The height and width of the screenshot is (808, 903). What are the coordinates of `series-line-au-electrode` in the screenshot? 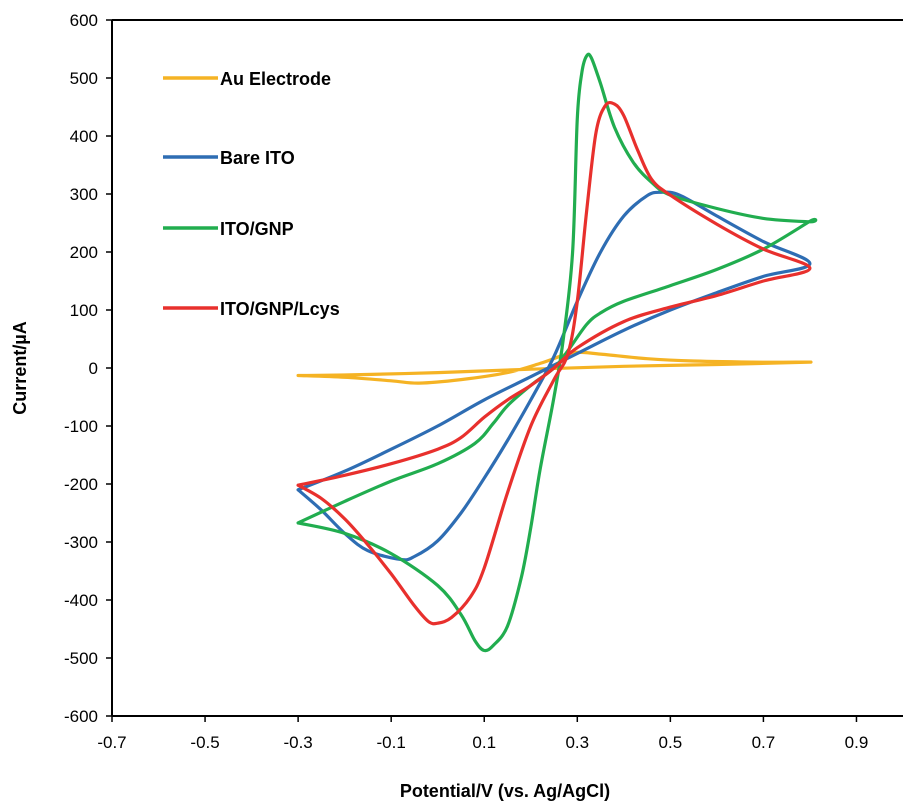 It's located at (554, 367).